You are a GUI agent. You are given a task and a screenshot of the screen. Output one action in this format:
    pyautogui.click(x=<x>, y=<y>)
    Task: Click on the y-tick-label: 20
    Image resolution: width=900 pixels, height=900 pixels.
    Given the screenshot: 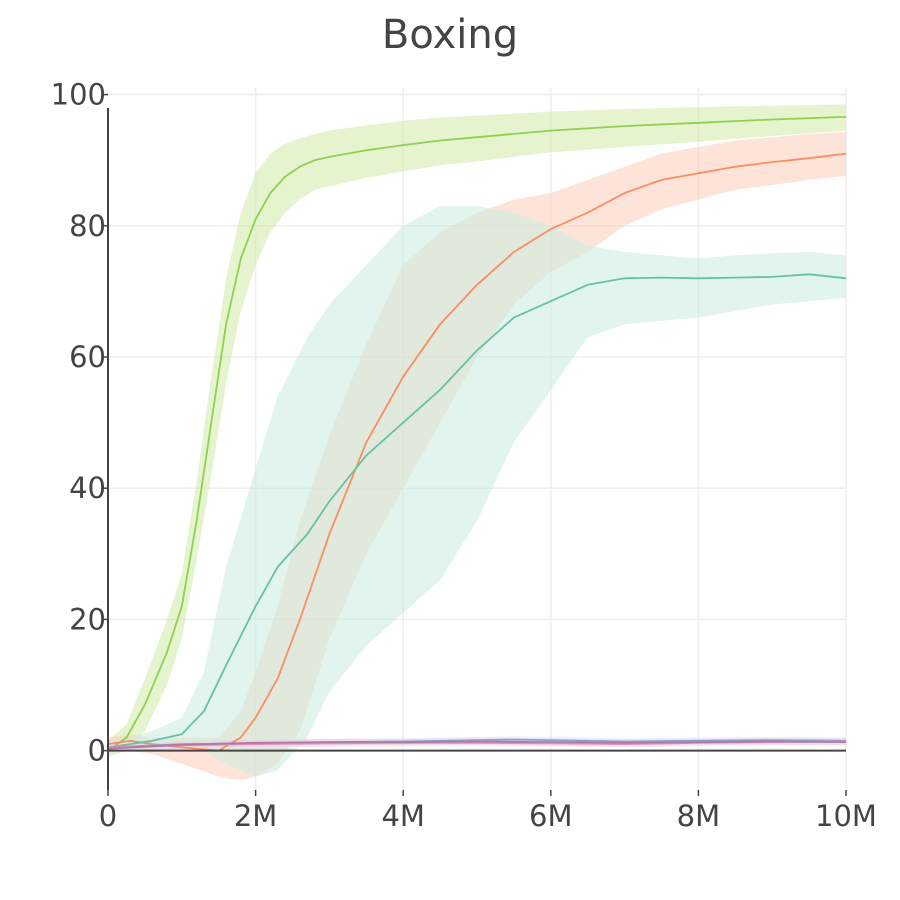 What is the action you would take?
    pyautogui.click(x=87, y=619)
    